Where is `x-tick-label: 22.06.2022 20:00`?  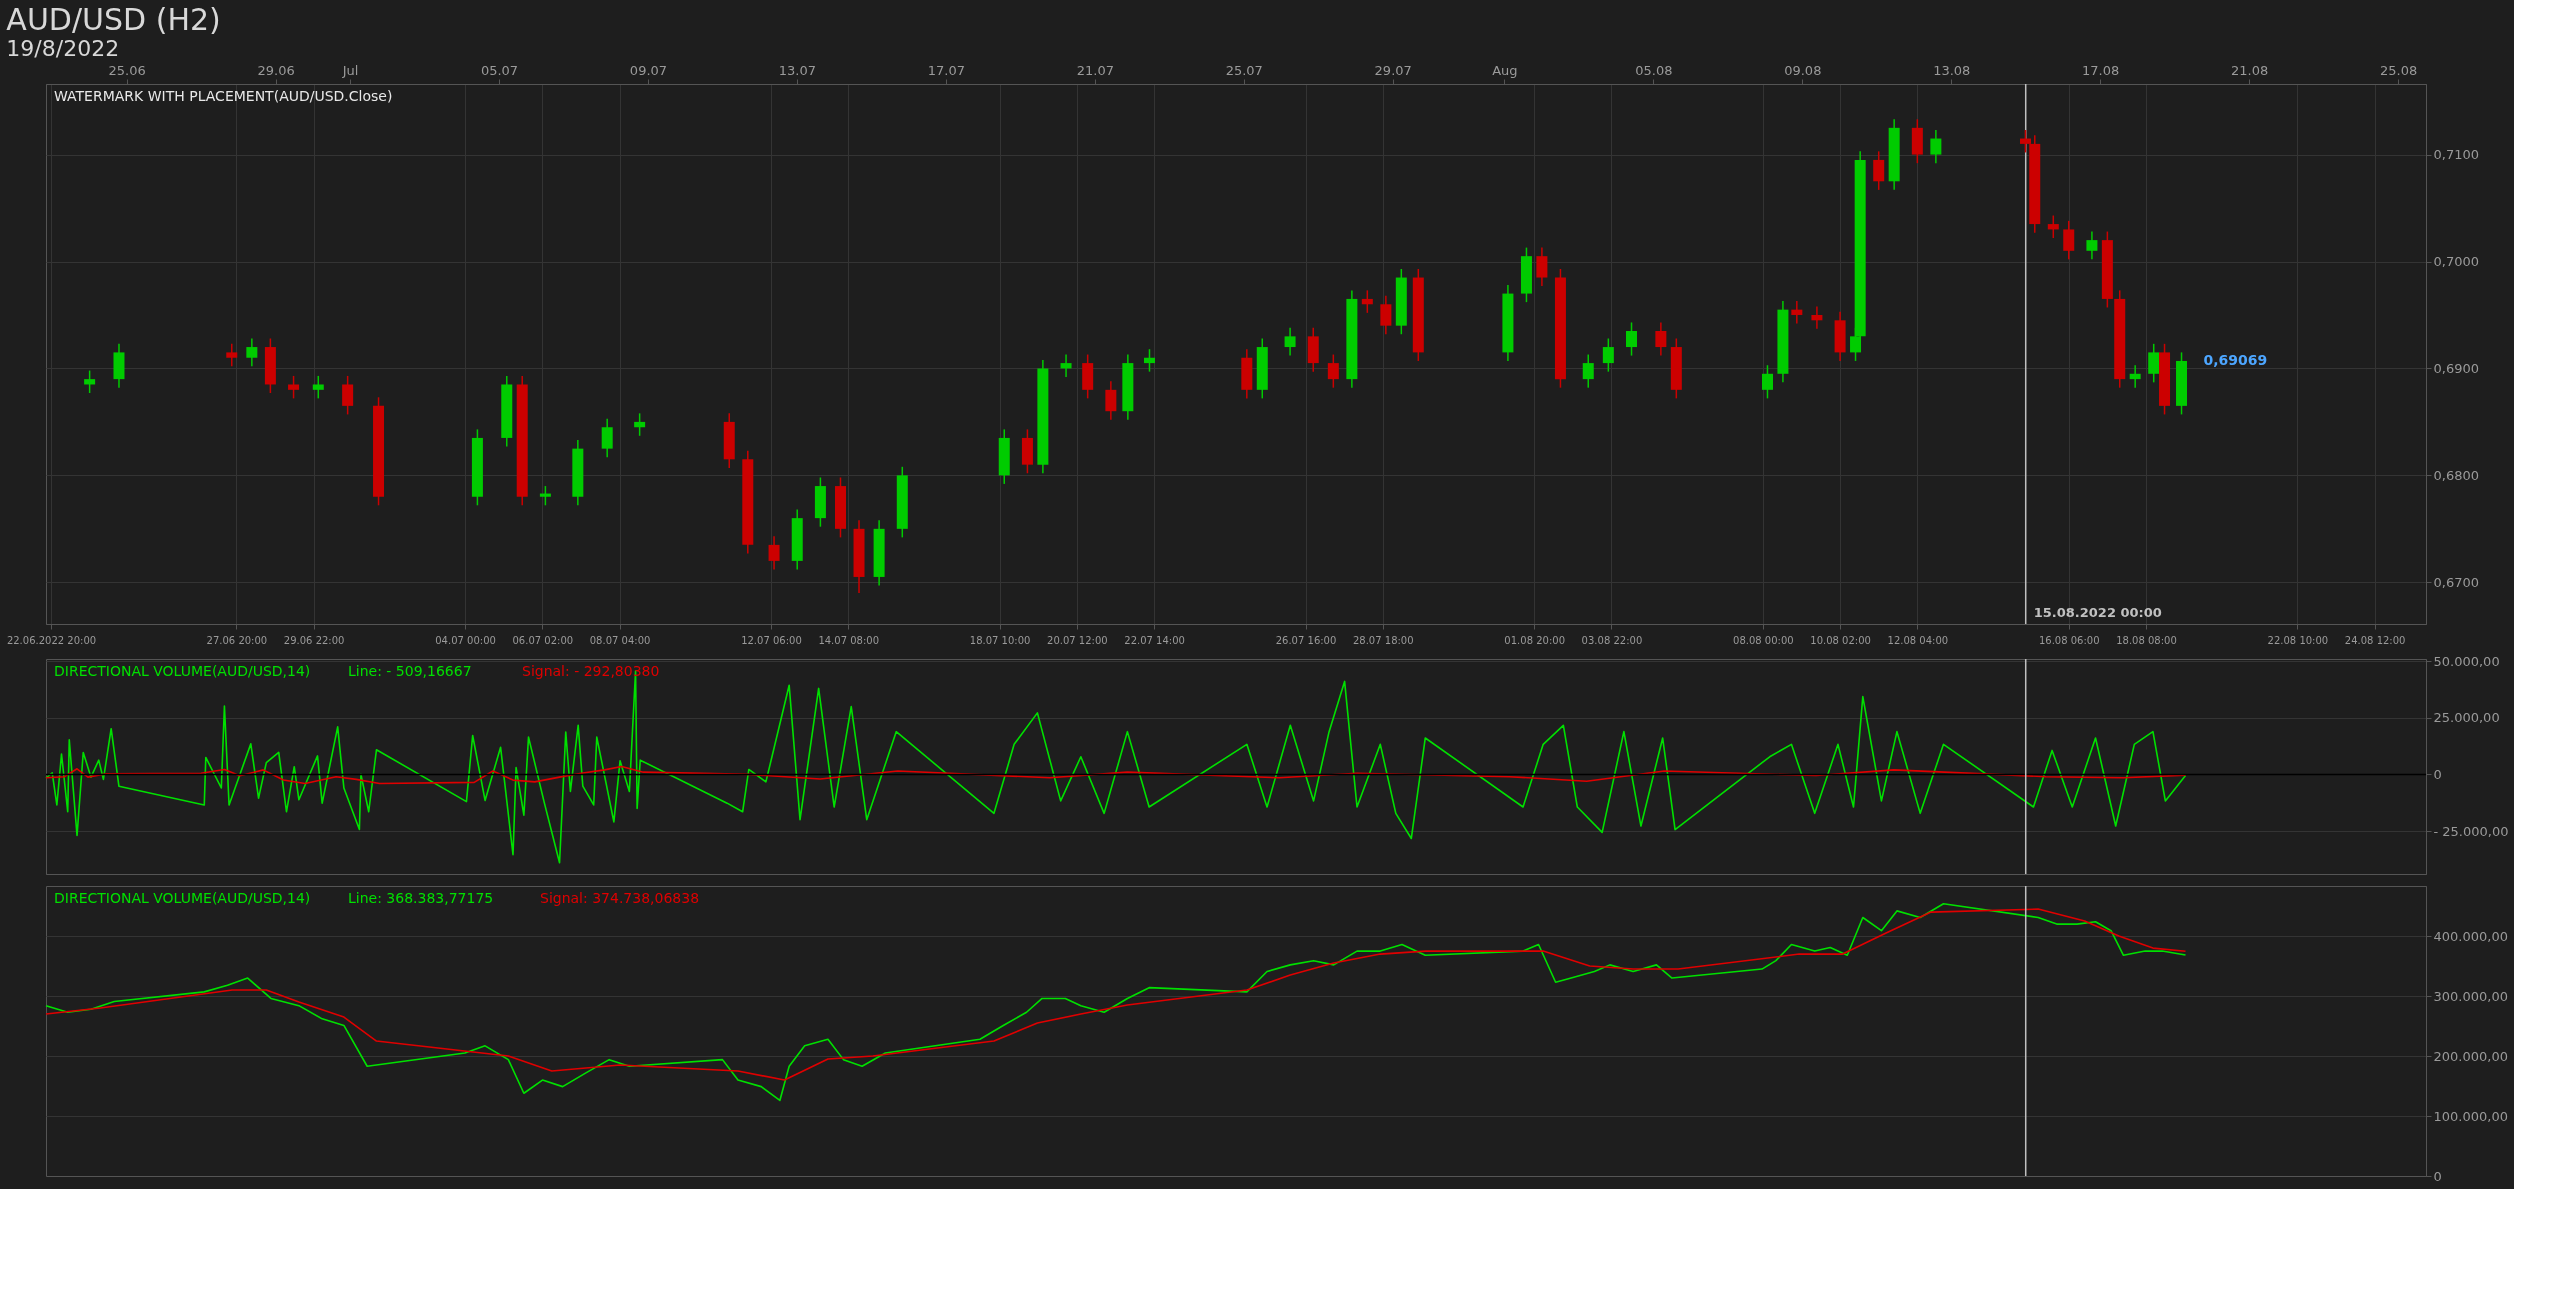
x-tick-label: 22.06.2022 20:00 is located at coordinates (51, 640).